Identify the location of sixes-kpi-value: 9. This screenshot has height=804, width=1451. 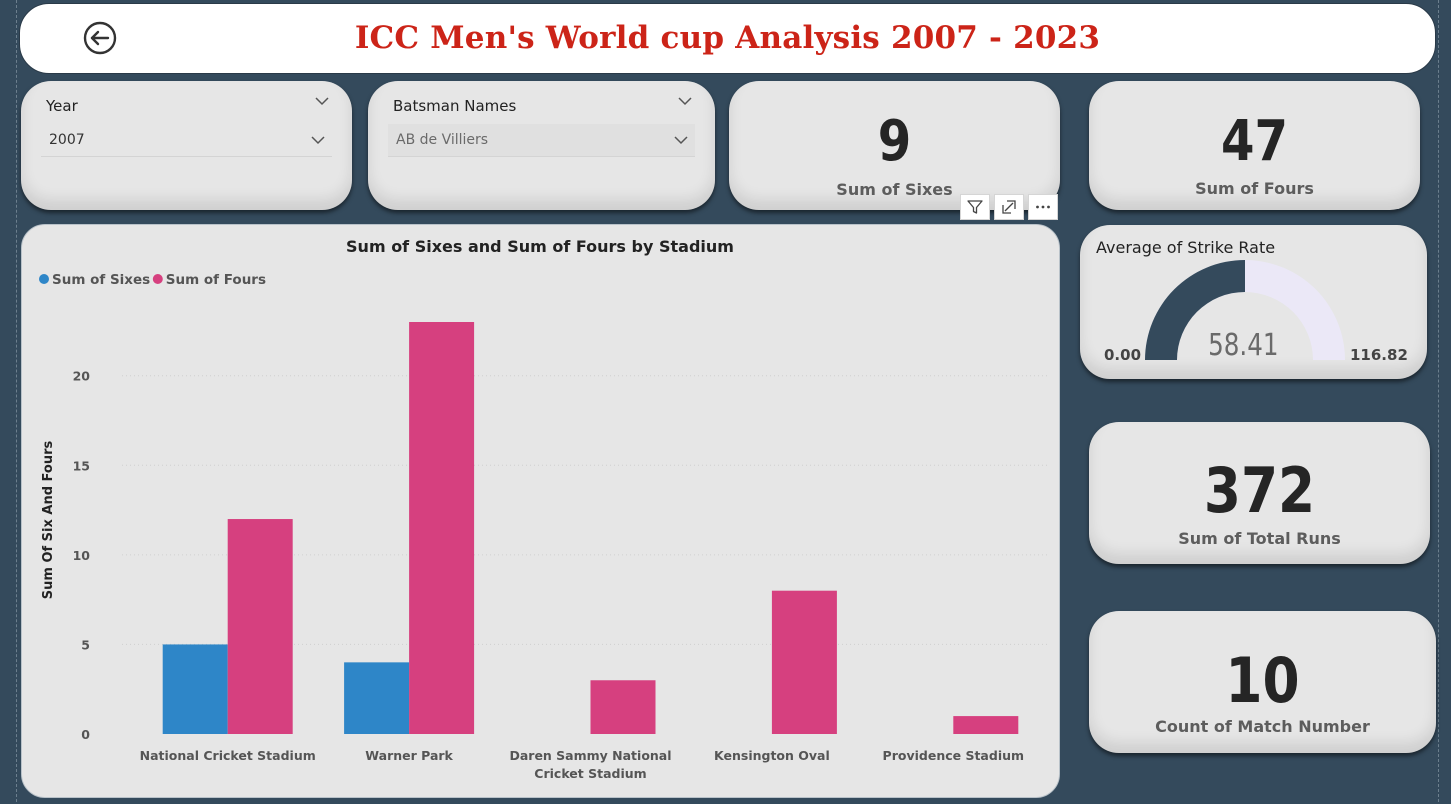
(894, 141).